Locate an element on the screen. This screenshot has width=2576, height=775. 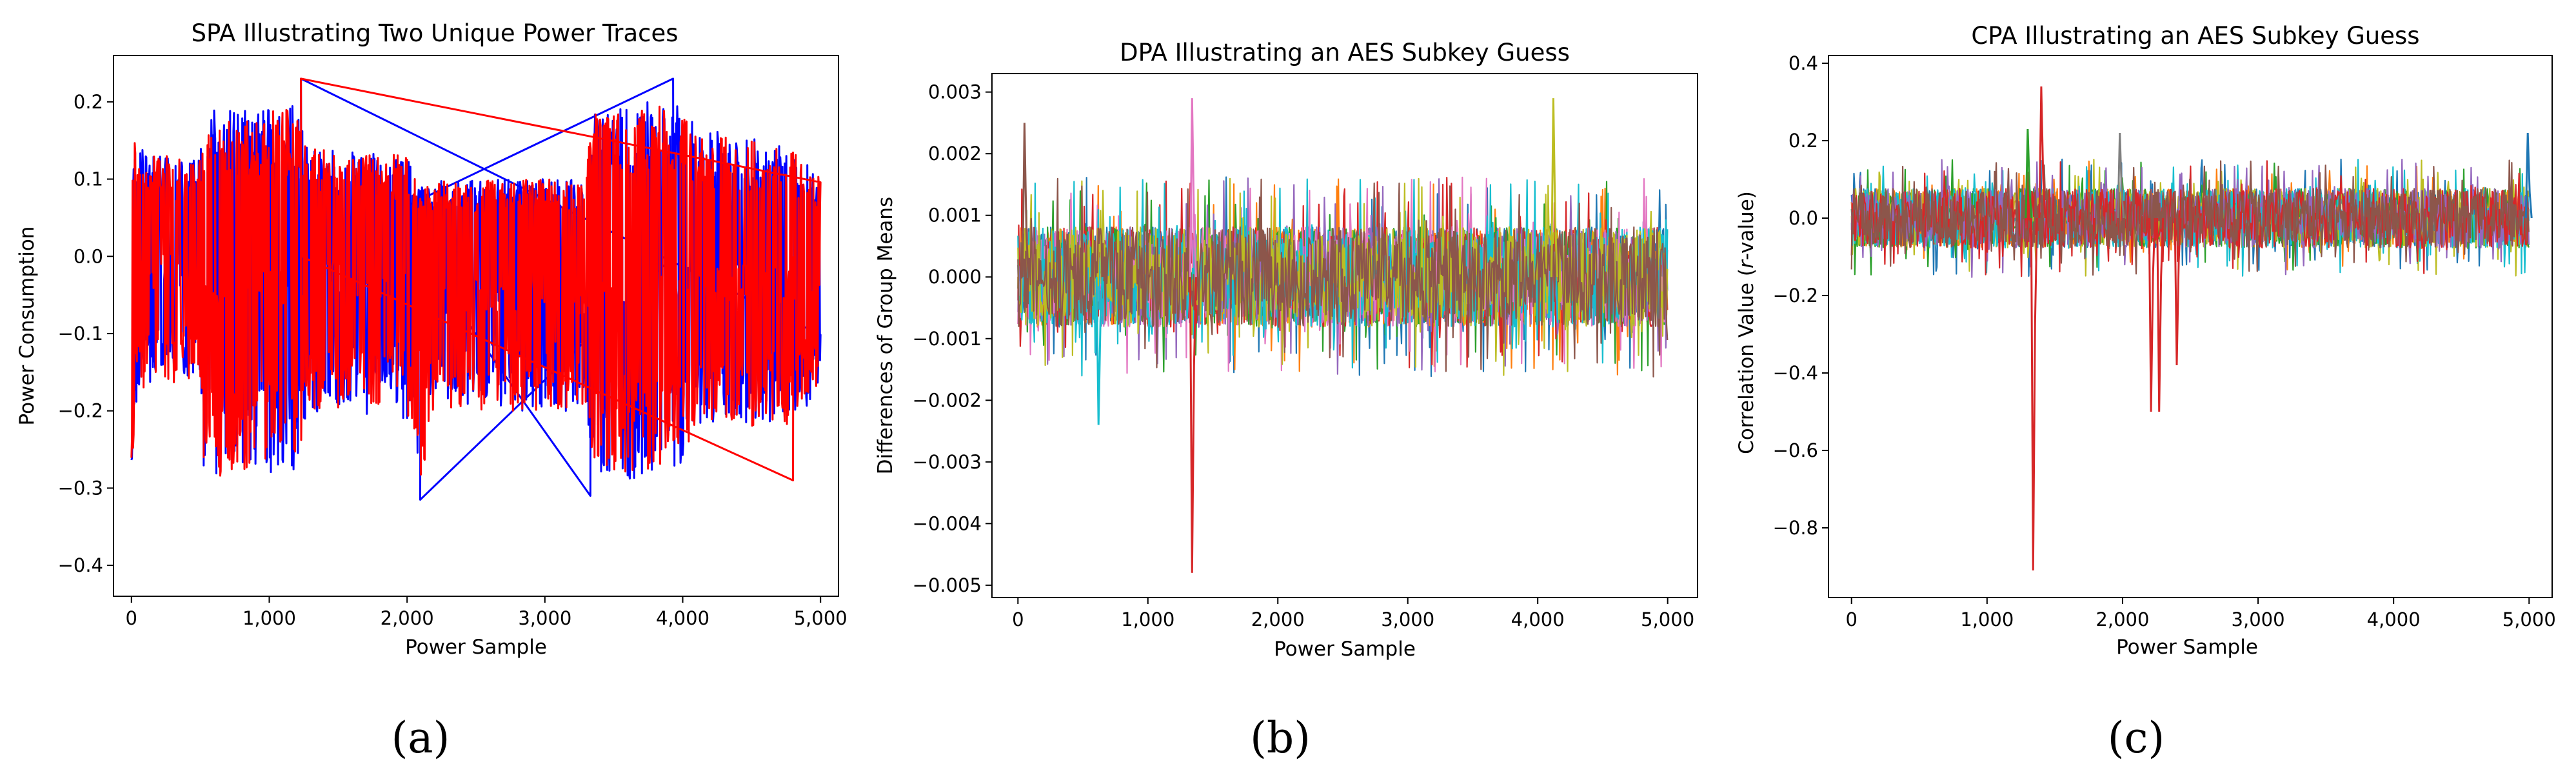
spa-xtick-label: 5,000 is located at coordinates (820, 618).